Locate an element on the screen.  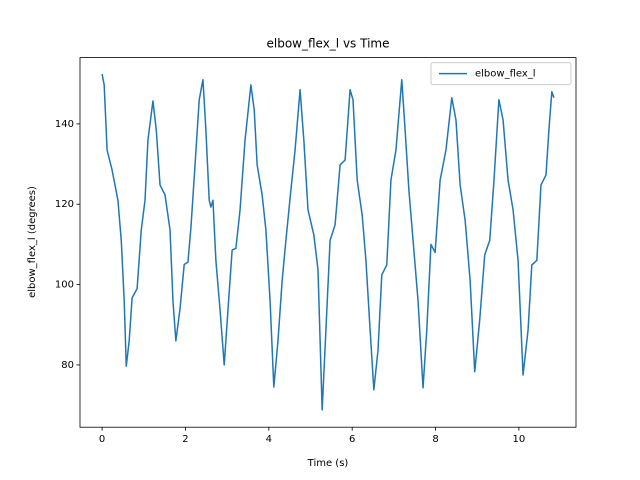
y-tick-label: 140 is located at coordinates (64, 124).